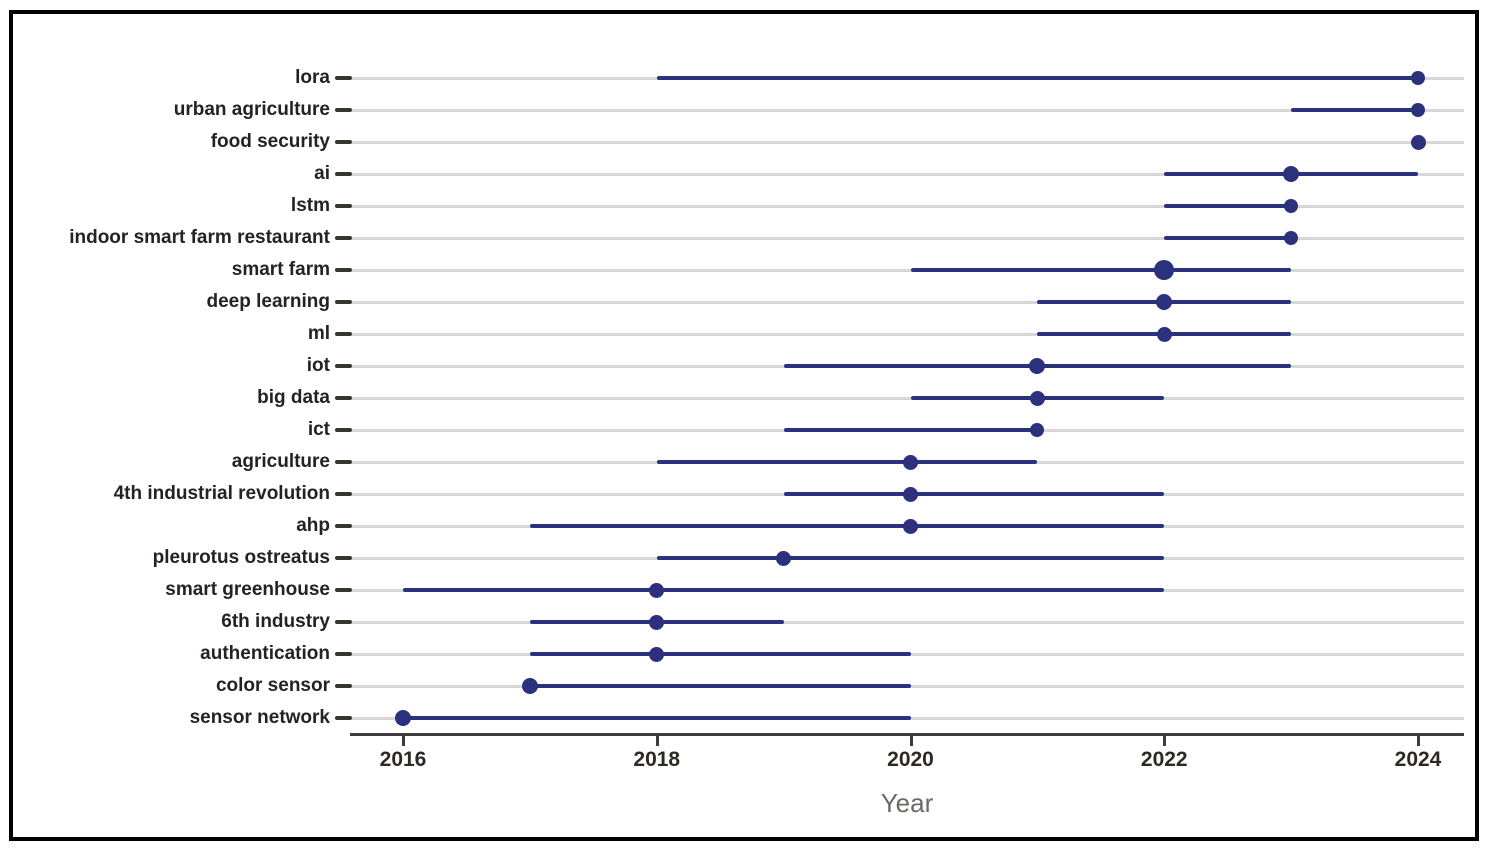  I want to click on row-dot-4th-industrial-revolution, so click(910, 494).